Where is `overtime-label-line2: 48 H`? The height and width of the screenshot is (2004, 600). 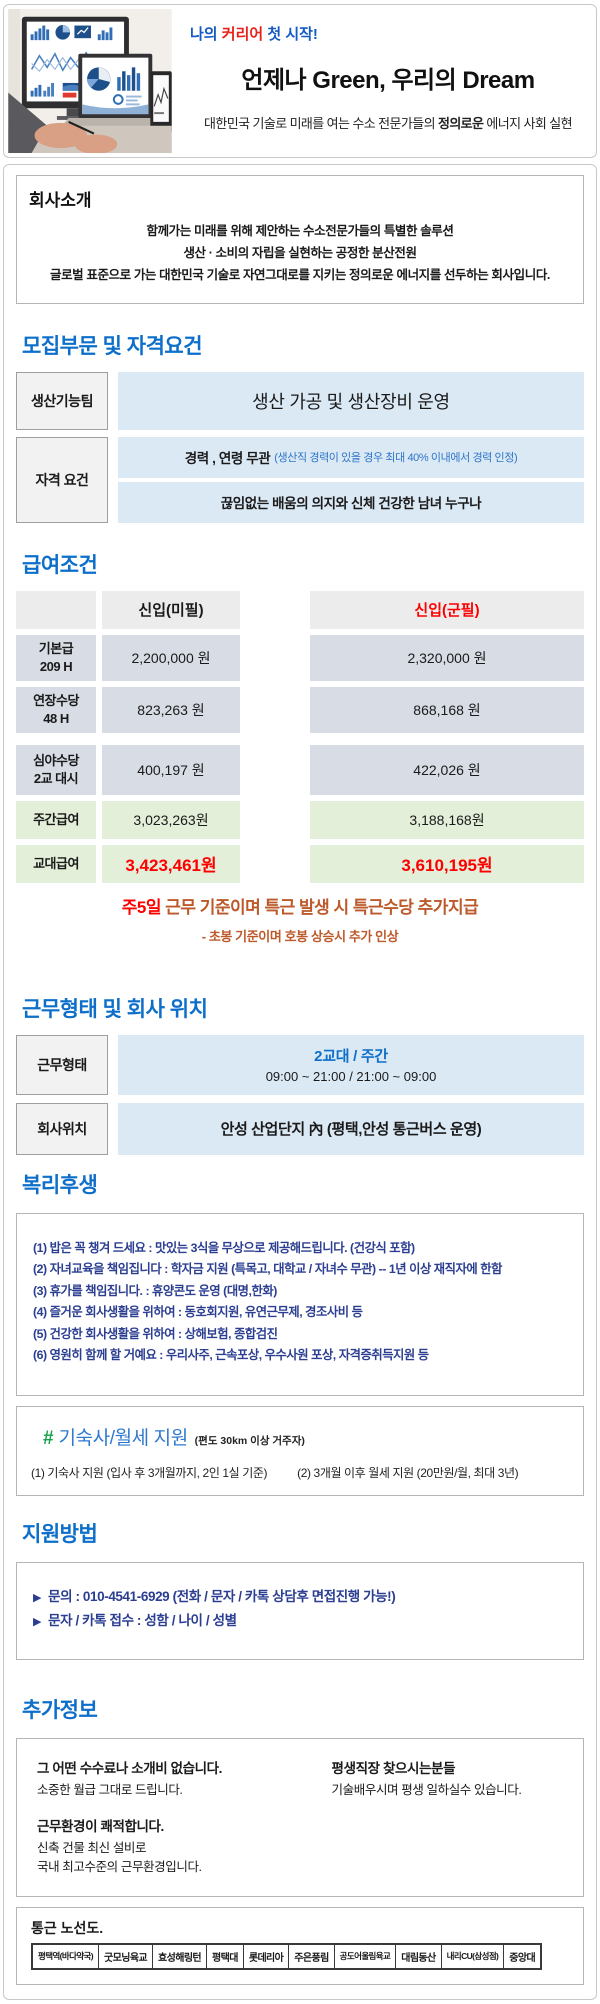 overtime-label-line2: 48 H is located at coordinates (56, 718).